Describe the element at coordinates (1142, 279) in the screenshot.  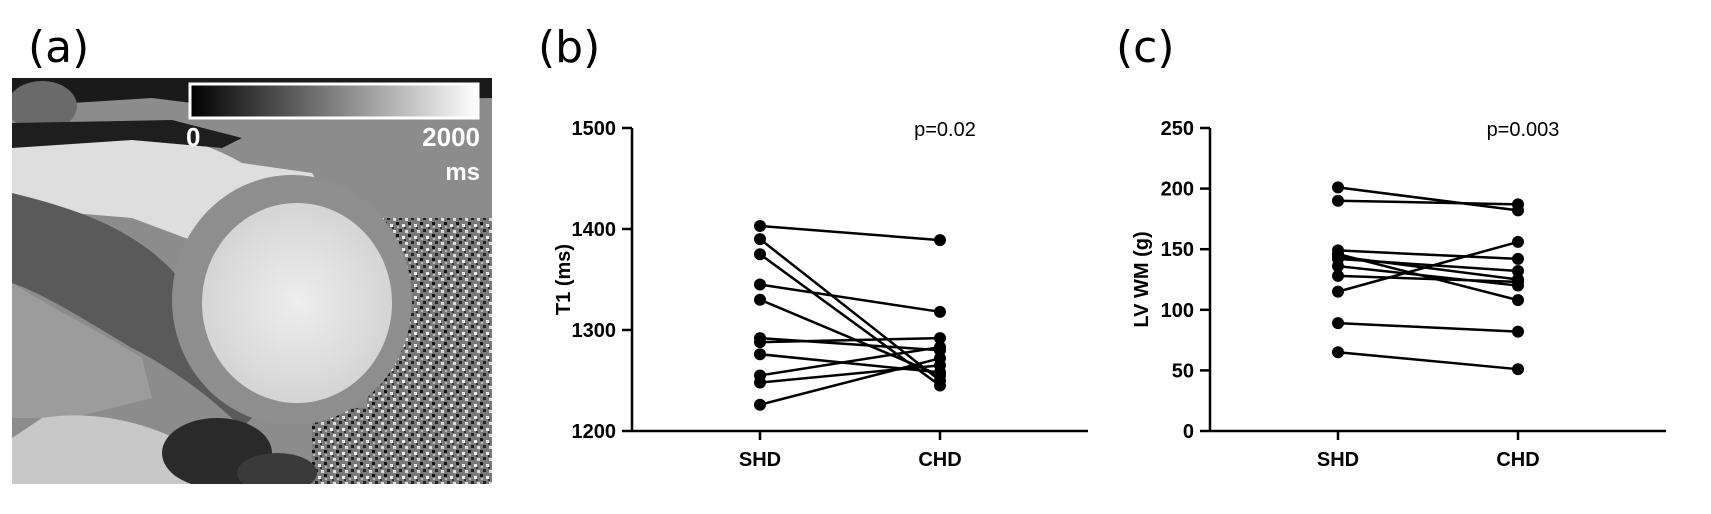
I see `chart1-y-axis-label: LV WM (g)` at that location.